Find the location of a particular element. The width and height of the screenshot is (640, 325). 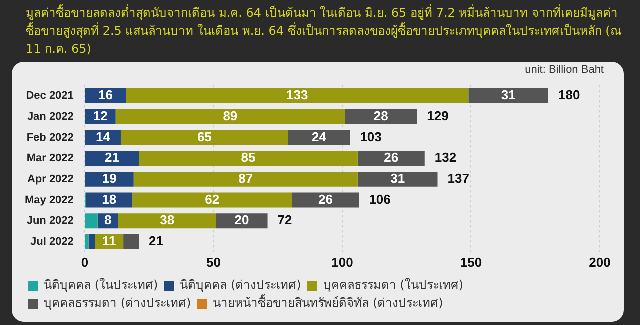

total-label: 129 is located at coordinates (438, 116).